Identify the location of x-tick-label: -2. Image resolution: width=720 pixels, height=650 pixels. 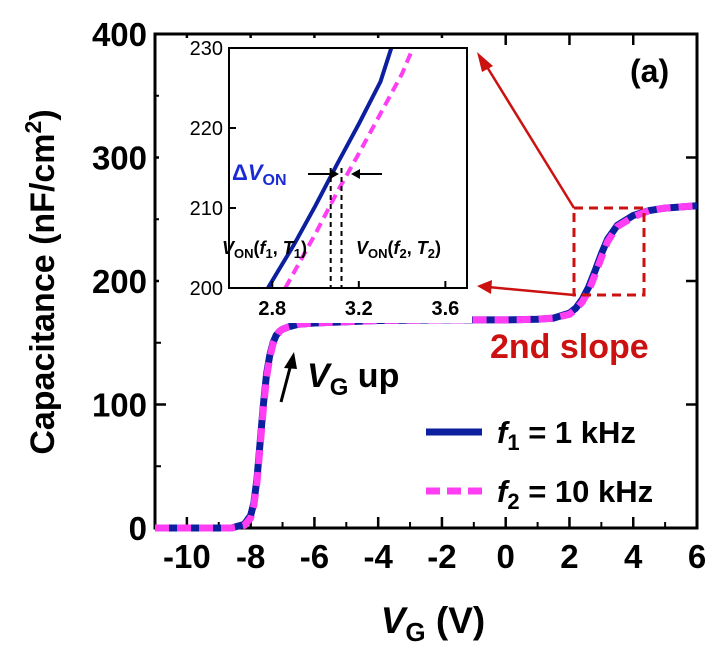
(441, 556).